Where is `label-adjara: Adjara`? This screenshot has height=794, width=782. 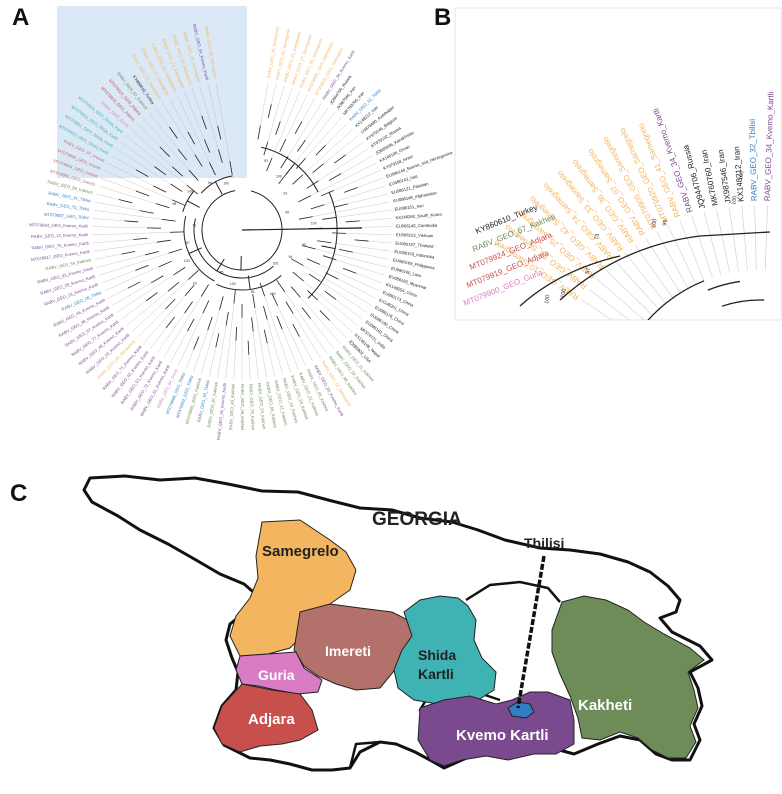
label-adjara: Adjara is located at coordinates (271, 719).